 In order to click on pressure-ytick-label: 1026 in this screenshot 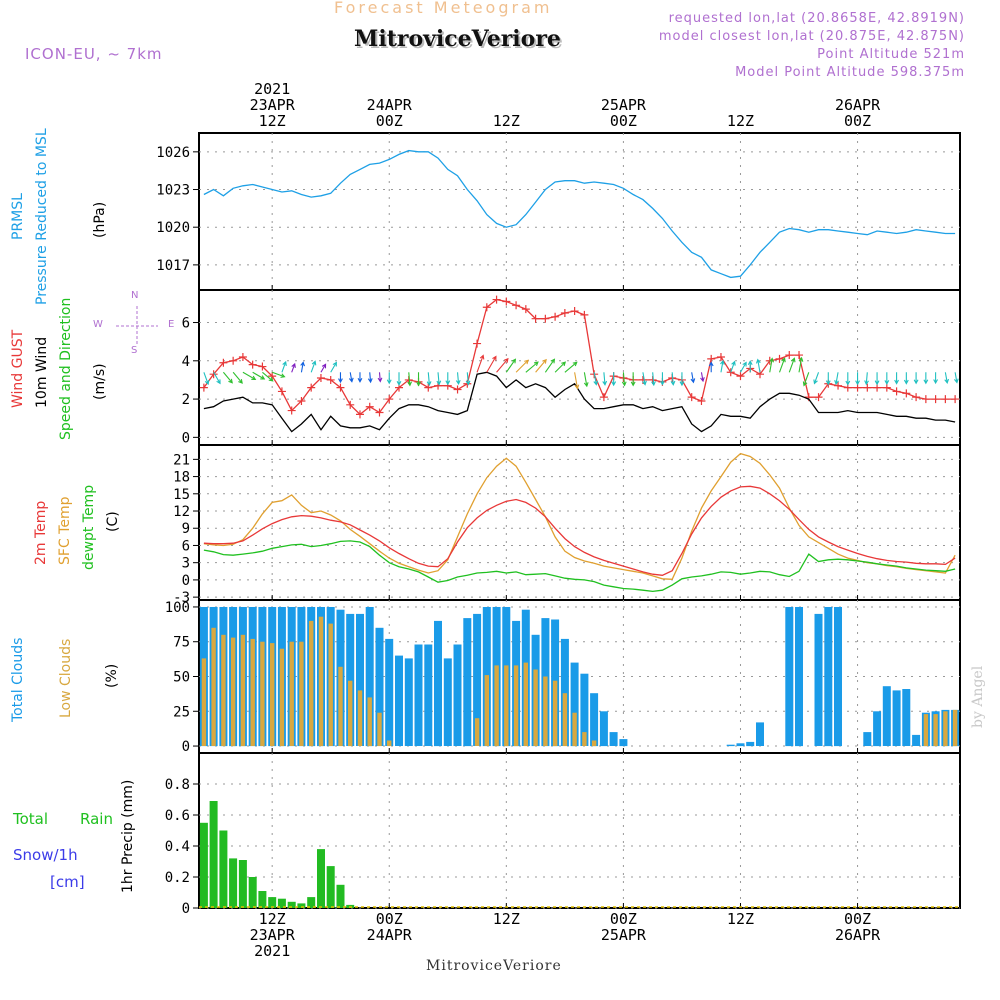, I will do `click(173, 153)`.